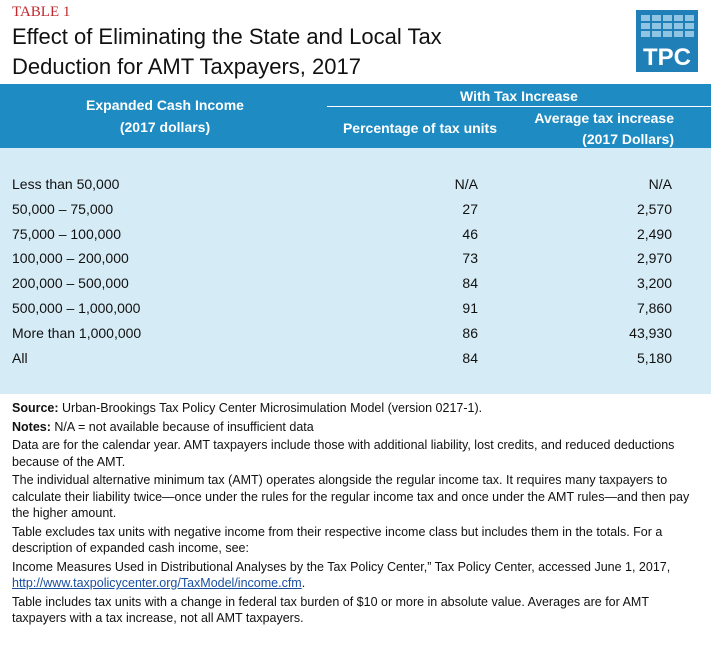 This screenshot has height=648, width=711. Describe the element at coordinates (20, 357) in the screenshot. I see `row-label: All` at that location.